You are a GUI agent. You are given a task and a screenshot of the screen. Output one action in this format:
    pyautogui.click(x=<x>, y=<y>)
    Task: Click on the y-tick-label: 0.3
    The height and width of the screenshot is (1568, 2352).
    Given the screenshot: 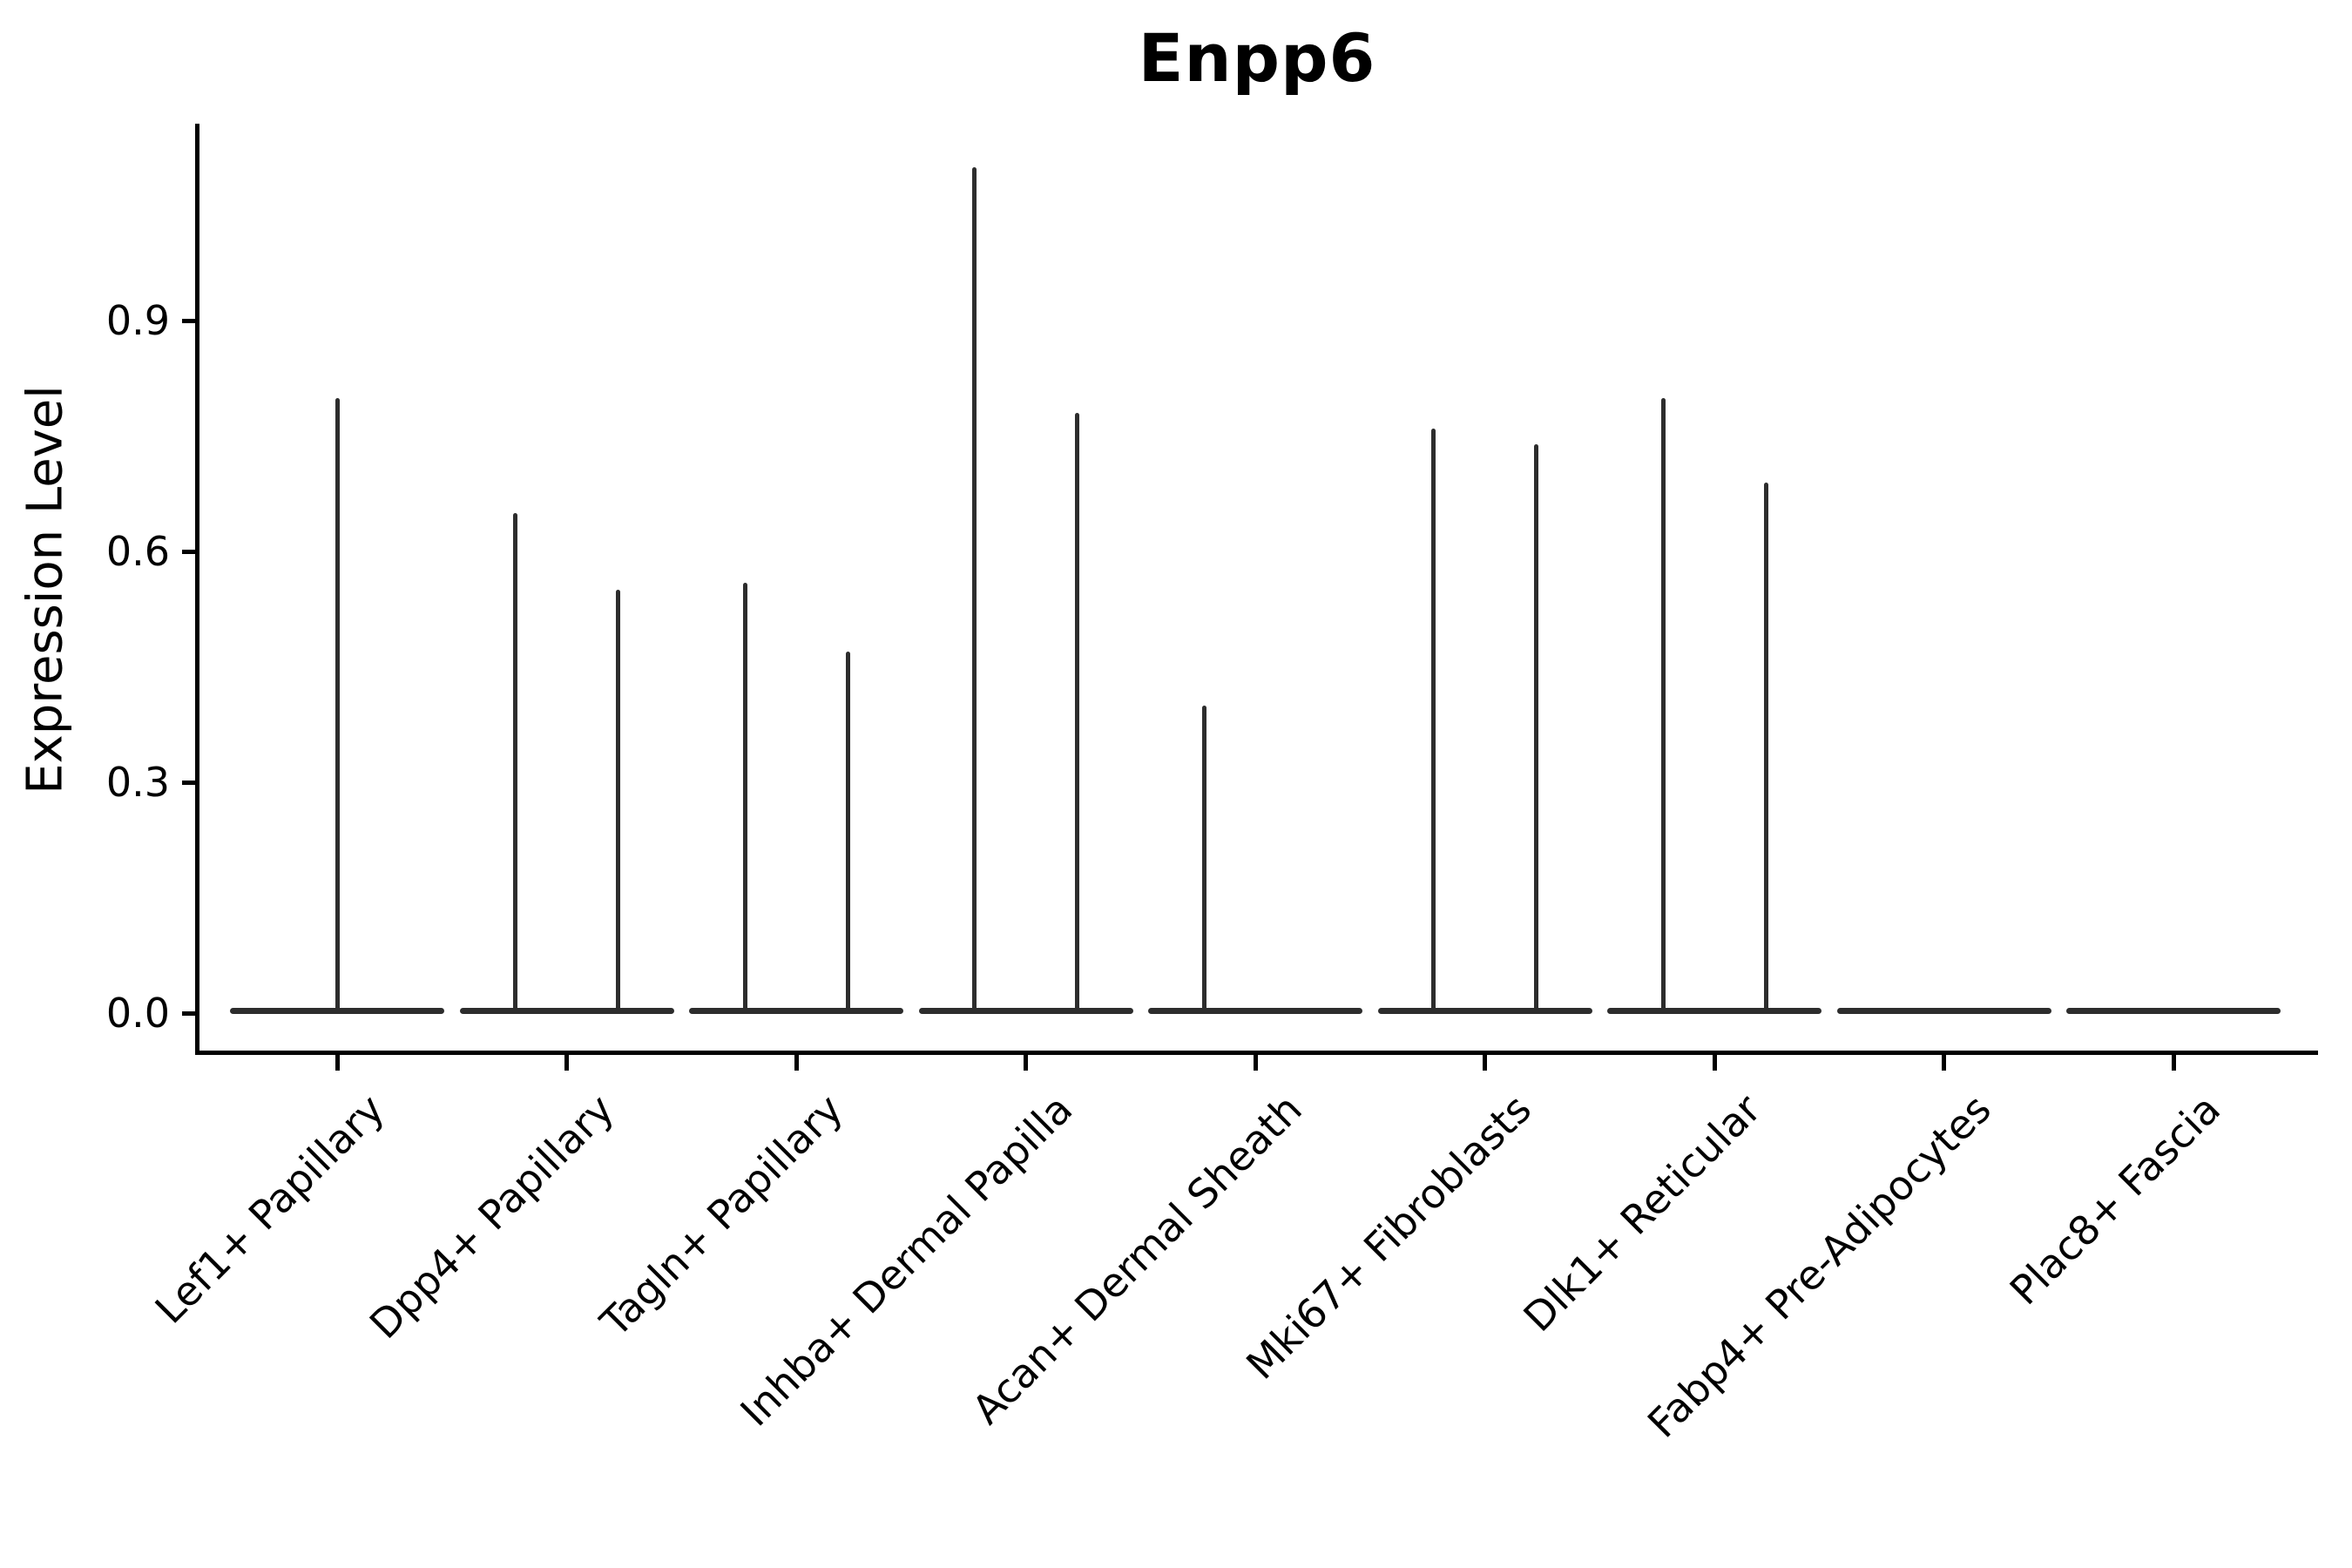 What is the action you would take?
    pyautogui.click(x=137, y=783)
    